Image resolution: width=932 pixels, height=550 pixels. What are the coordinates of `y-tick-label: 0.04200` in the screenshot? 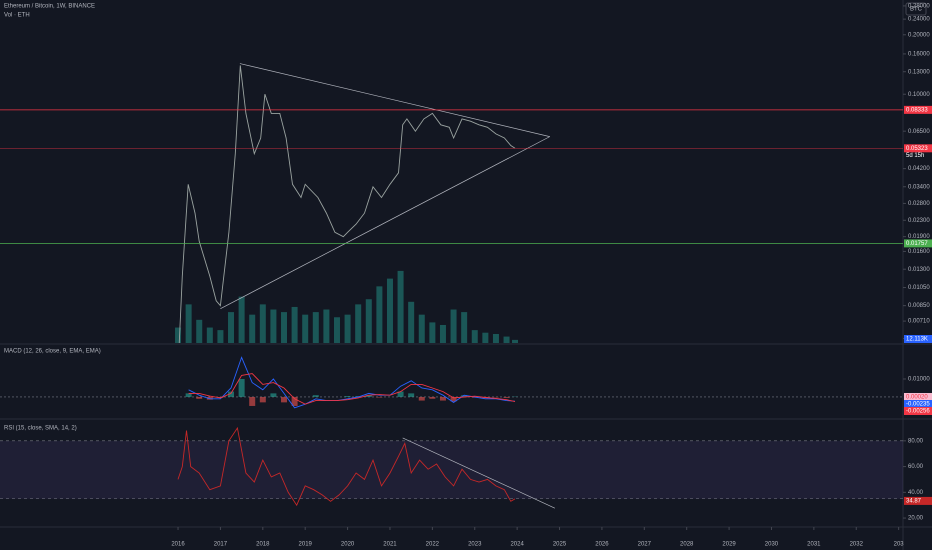 It's located at (919, 169).